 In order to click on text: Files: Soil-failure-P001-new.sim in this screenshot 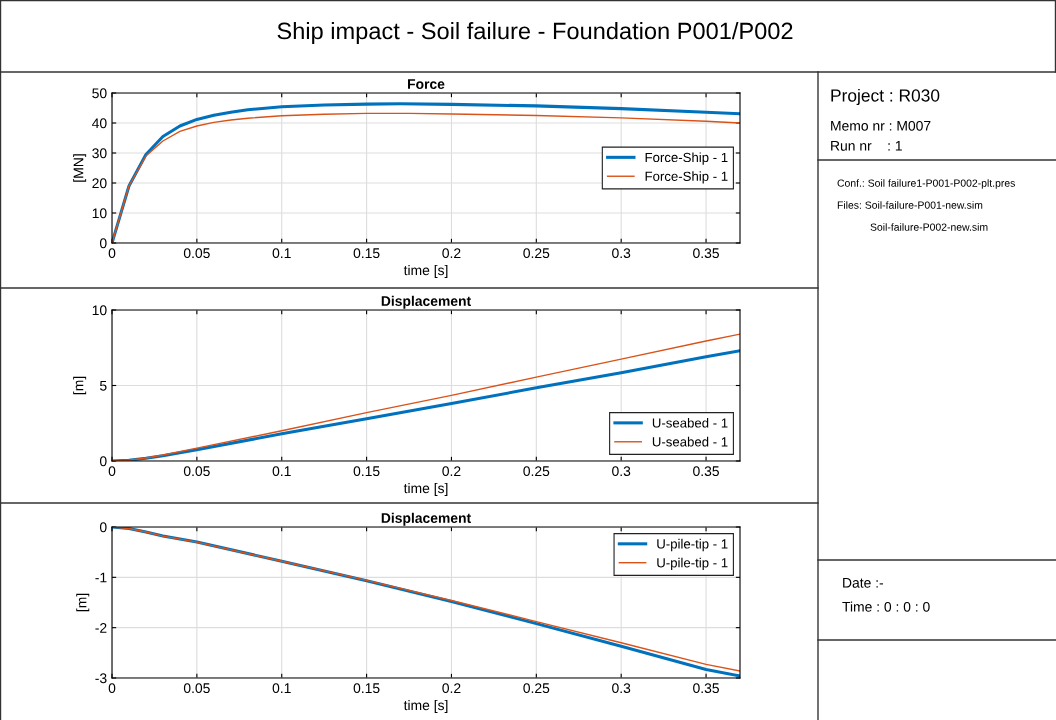, I will do `click(910, 205)`.